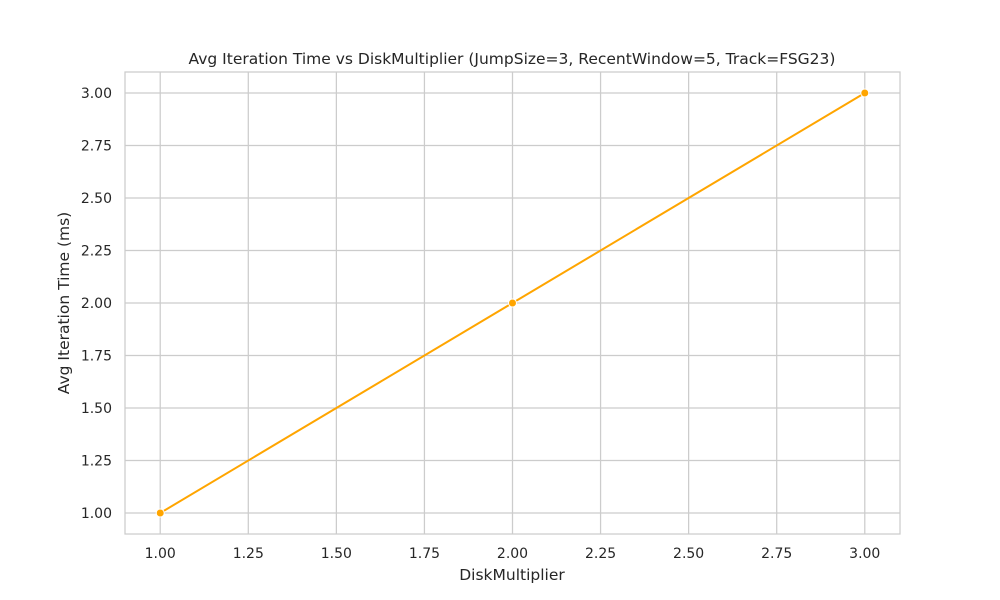  I want to click on x-tick-label-0: 1.00, so click(160, 554).